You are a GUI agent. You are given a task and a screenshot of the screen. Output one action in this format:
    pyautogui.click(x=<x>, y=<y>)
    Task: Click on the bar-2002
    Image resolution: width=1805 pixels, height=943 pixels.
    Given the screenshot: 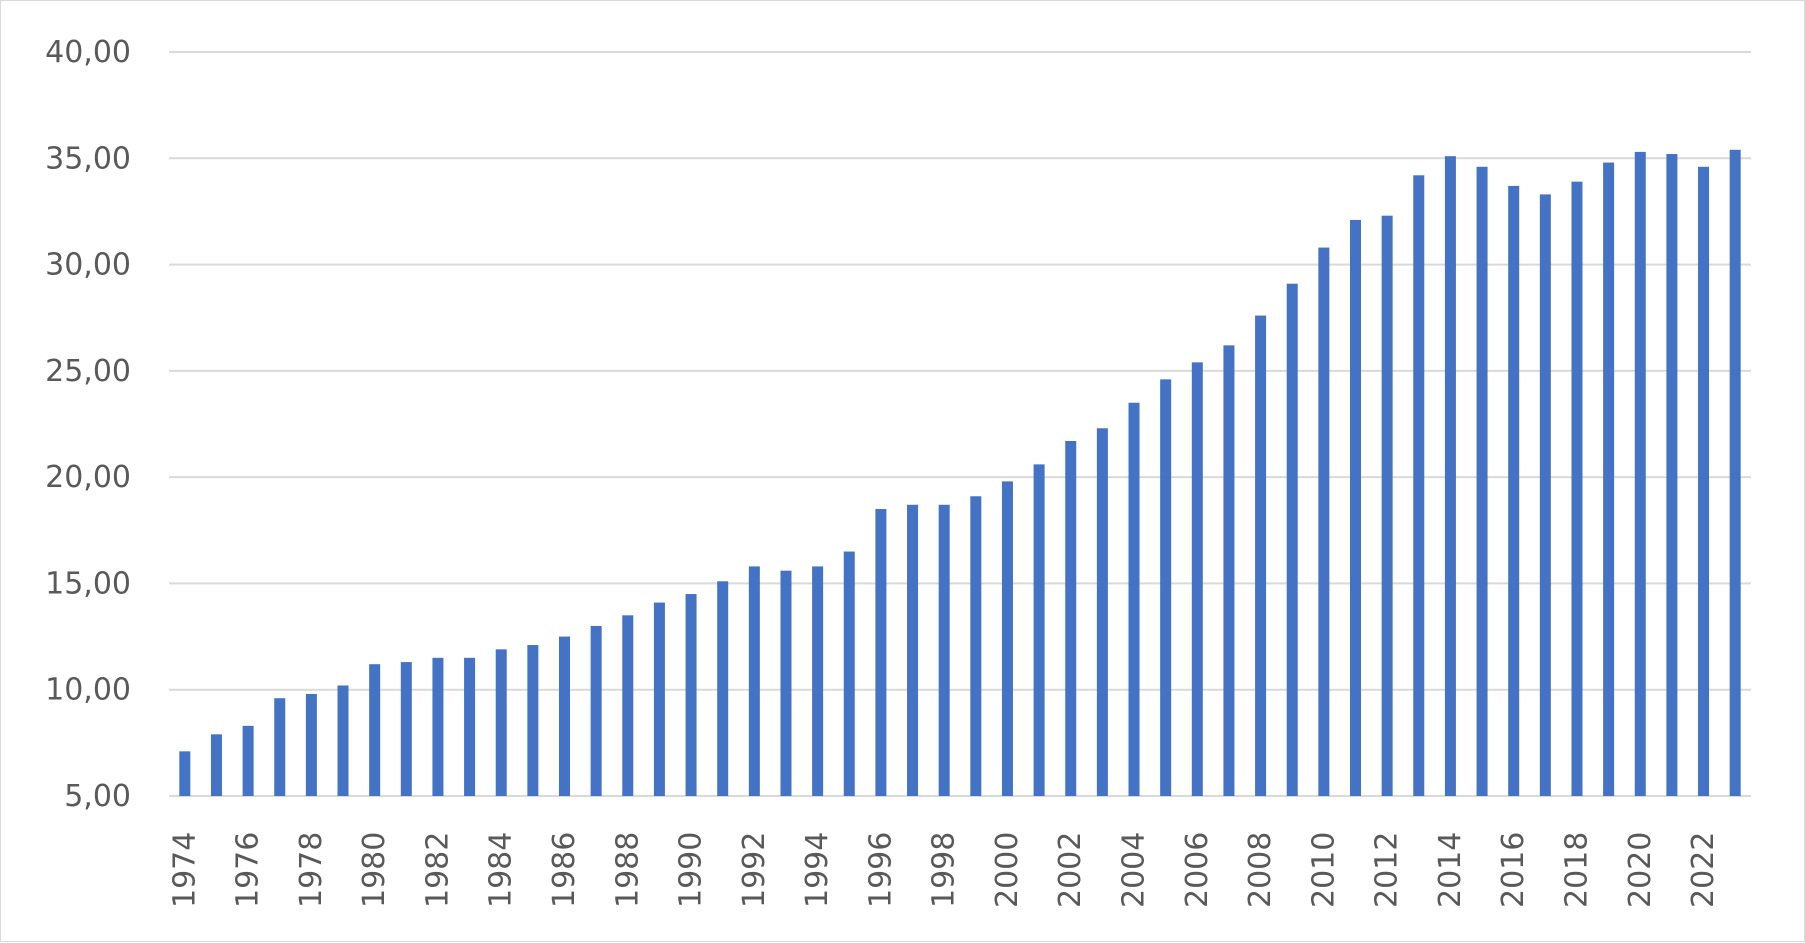 What is the action you would take?
    pyautogui.click(x=1071, y=618)
    